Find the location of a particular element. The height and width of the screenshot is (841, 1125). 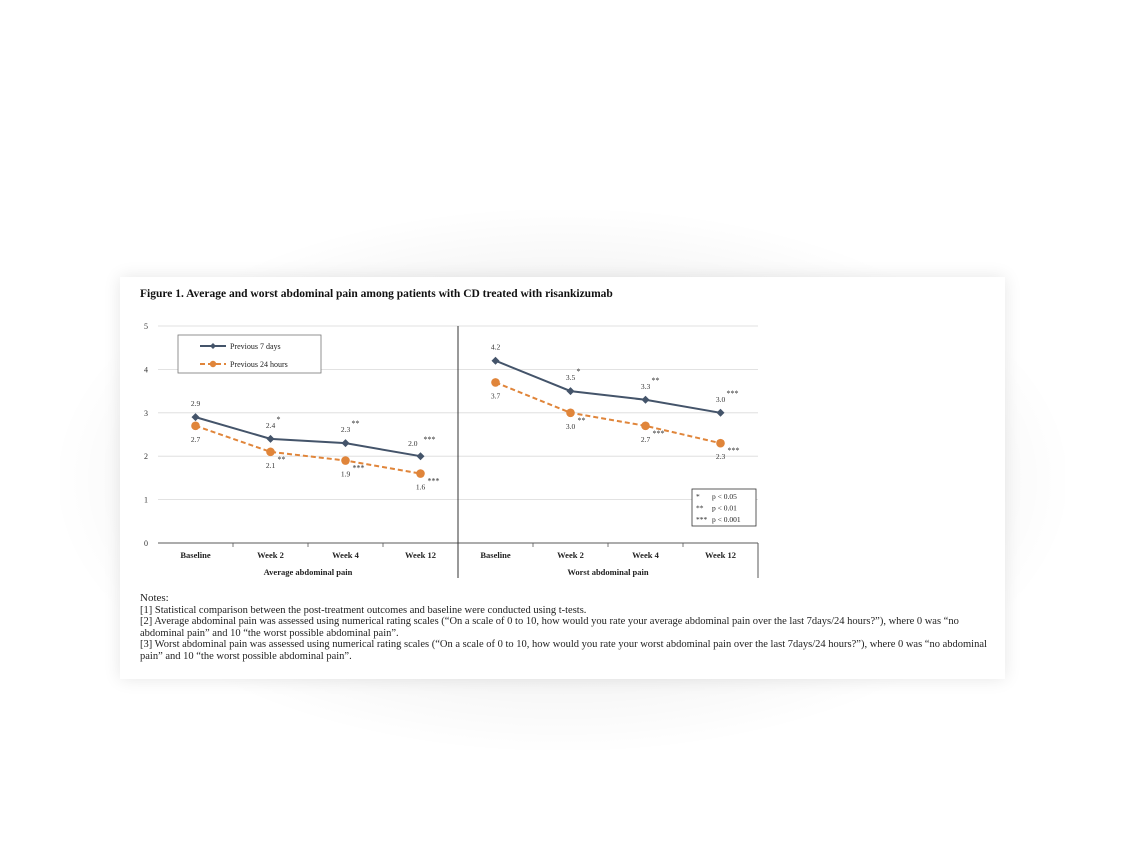

significance-key-box is located at coordinates (724, 507).